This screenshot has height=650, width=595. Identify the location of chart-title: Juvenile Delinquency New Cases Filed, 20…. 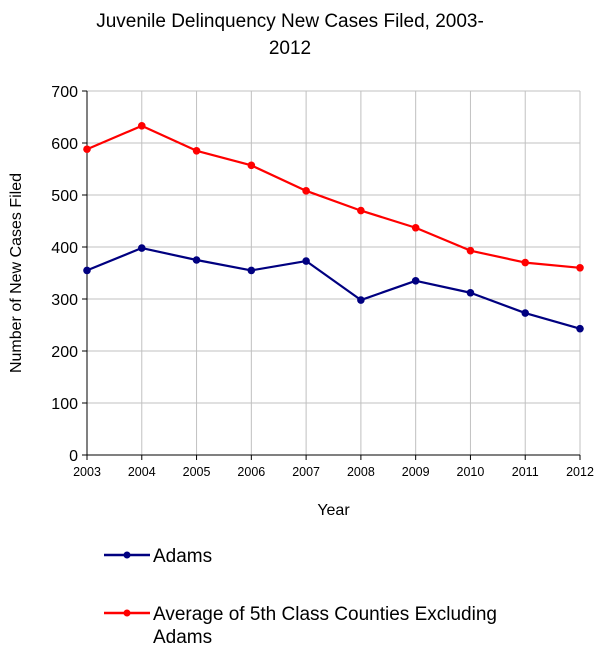
(290, 35).